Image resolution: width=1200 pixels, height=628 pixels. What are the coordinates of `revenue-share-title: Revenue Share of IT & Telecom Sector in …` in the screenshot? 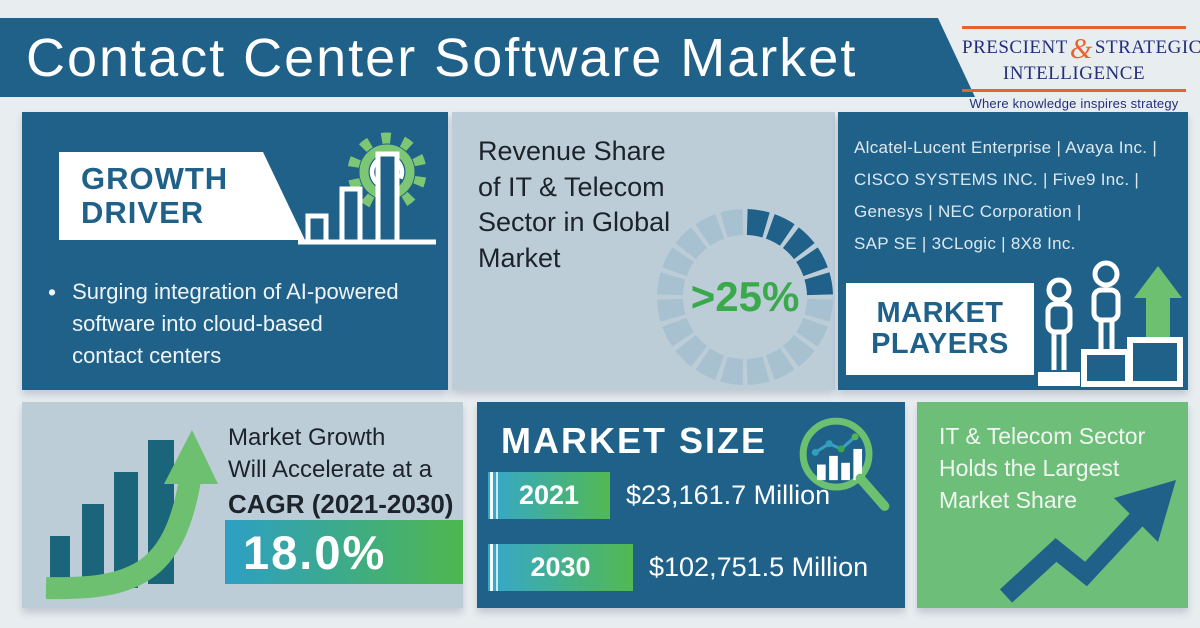 It's located at (574, 205).